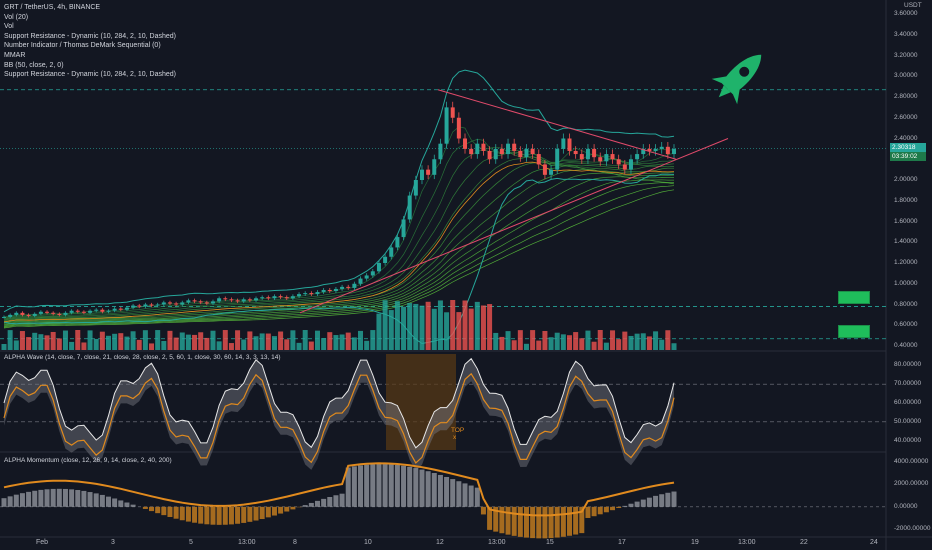 This screenshot has height=550, width=932. I want to click on momentum-tick: 4000.00000, so click(911, 461).